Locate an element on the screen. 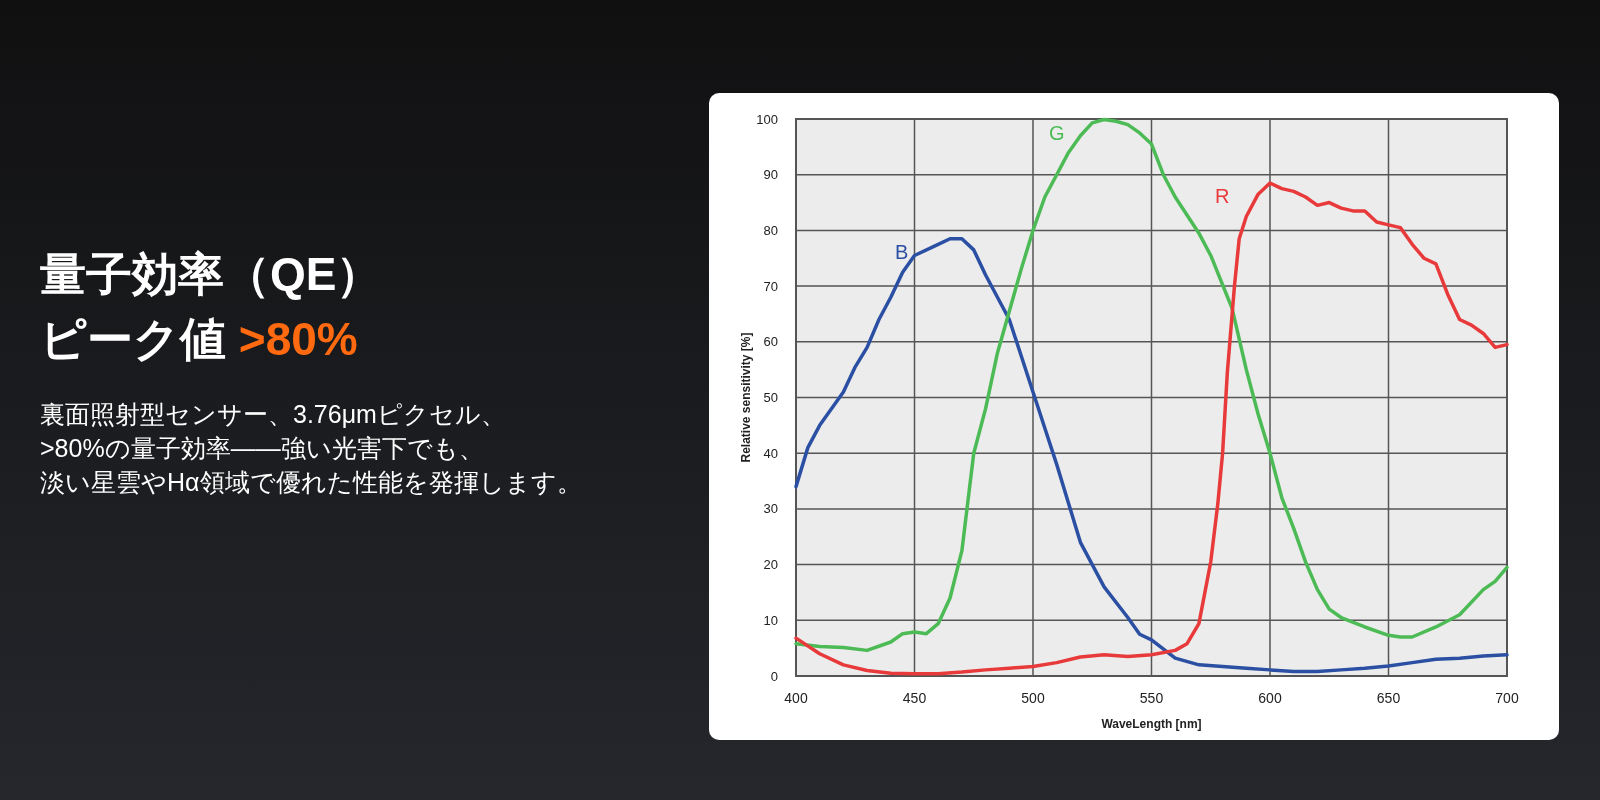  y-tick-label: 40 is located at coordinates (770, 453).